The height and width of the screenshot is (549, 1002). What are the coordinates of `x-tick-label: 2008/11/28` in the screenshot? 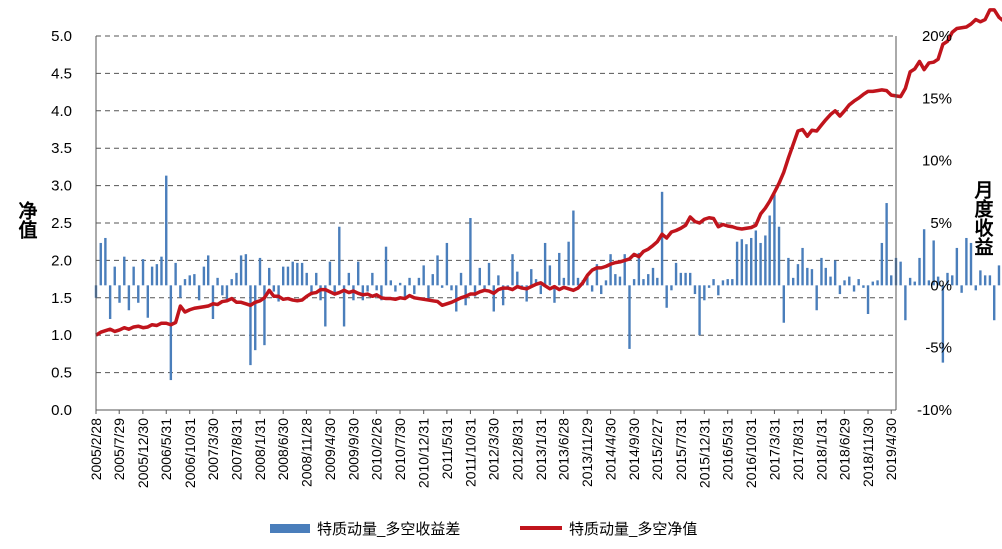 It's located at (306, 452).